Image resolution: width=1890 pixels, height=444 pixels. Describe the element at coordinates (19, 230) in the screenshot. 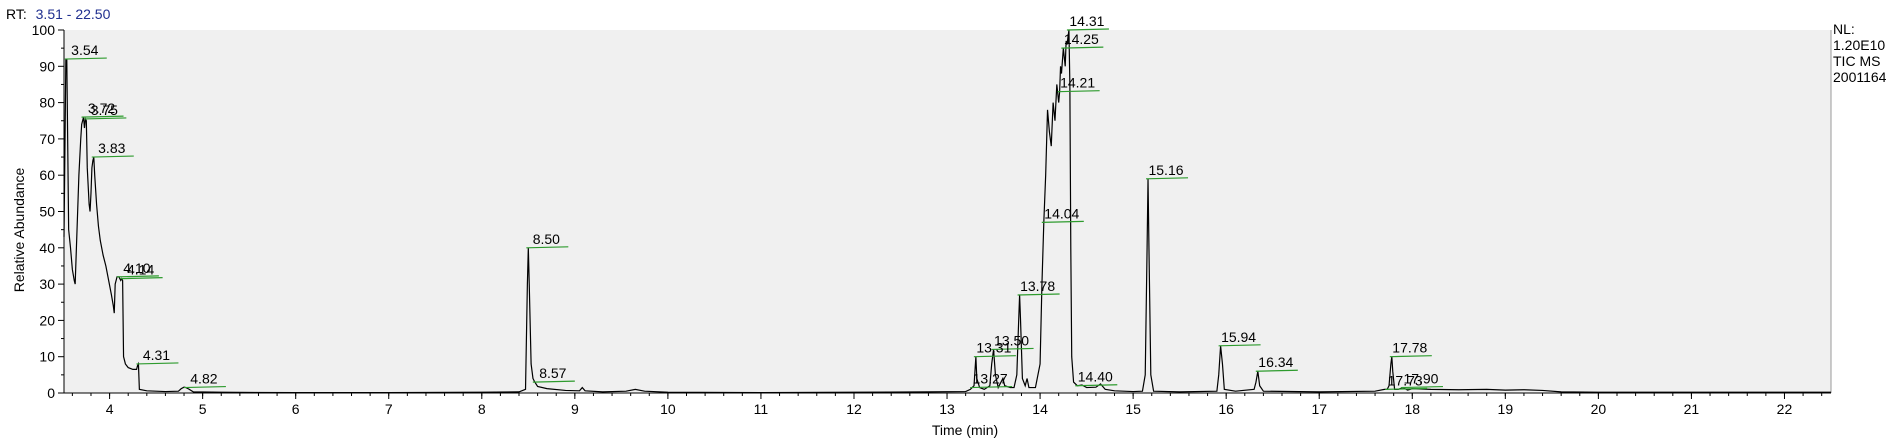

I see `y-axis-title: Relative Abundance` at that location.